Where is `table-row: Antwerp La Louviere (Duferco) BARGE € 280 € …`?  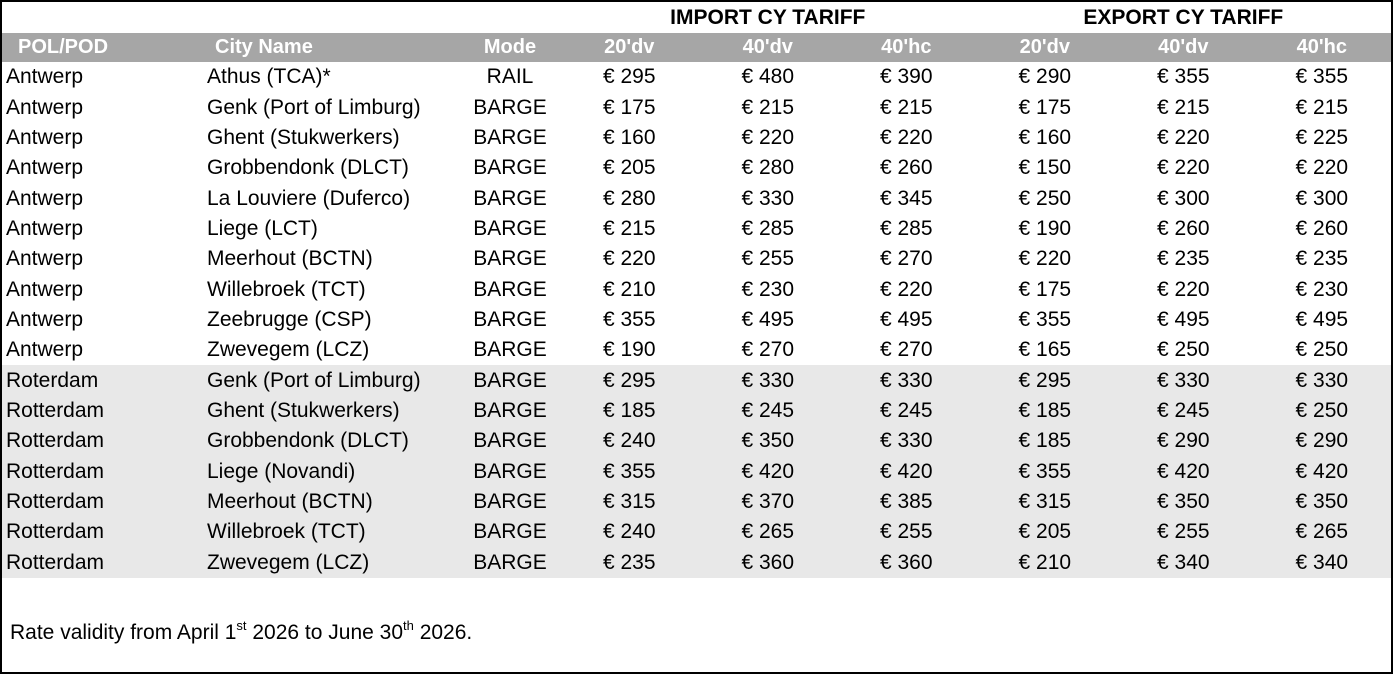
table-row: Antwerp La Louviere (Duferco) BARGE € 280 € … is located at coordinates (696, 198).